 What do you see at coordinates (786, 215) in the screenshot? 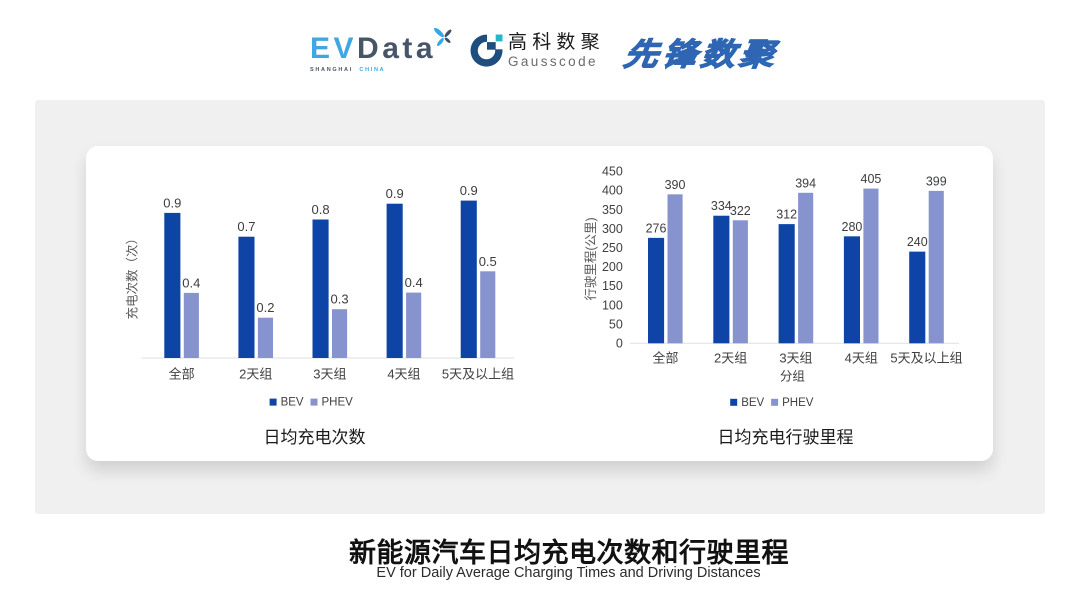
I see `svg-text: 312` at bounding box center [786, 215].